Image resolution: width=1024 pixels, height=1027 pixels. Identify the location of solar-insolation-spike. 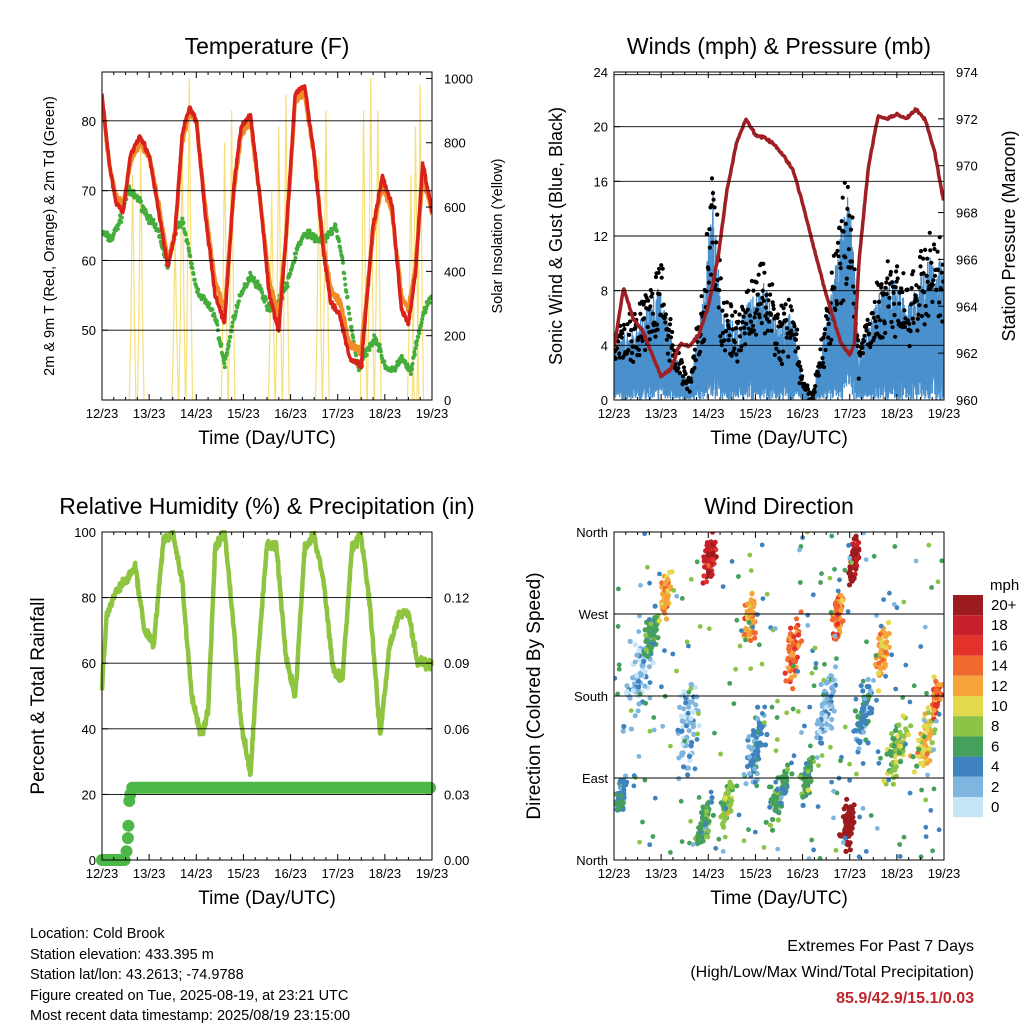
(189, 239).